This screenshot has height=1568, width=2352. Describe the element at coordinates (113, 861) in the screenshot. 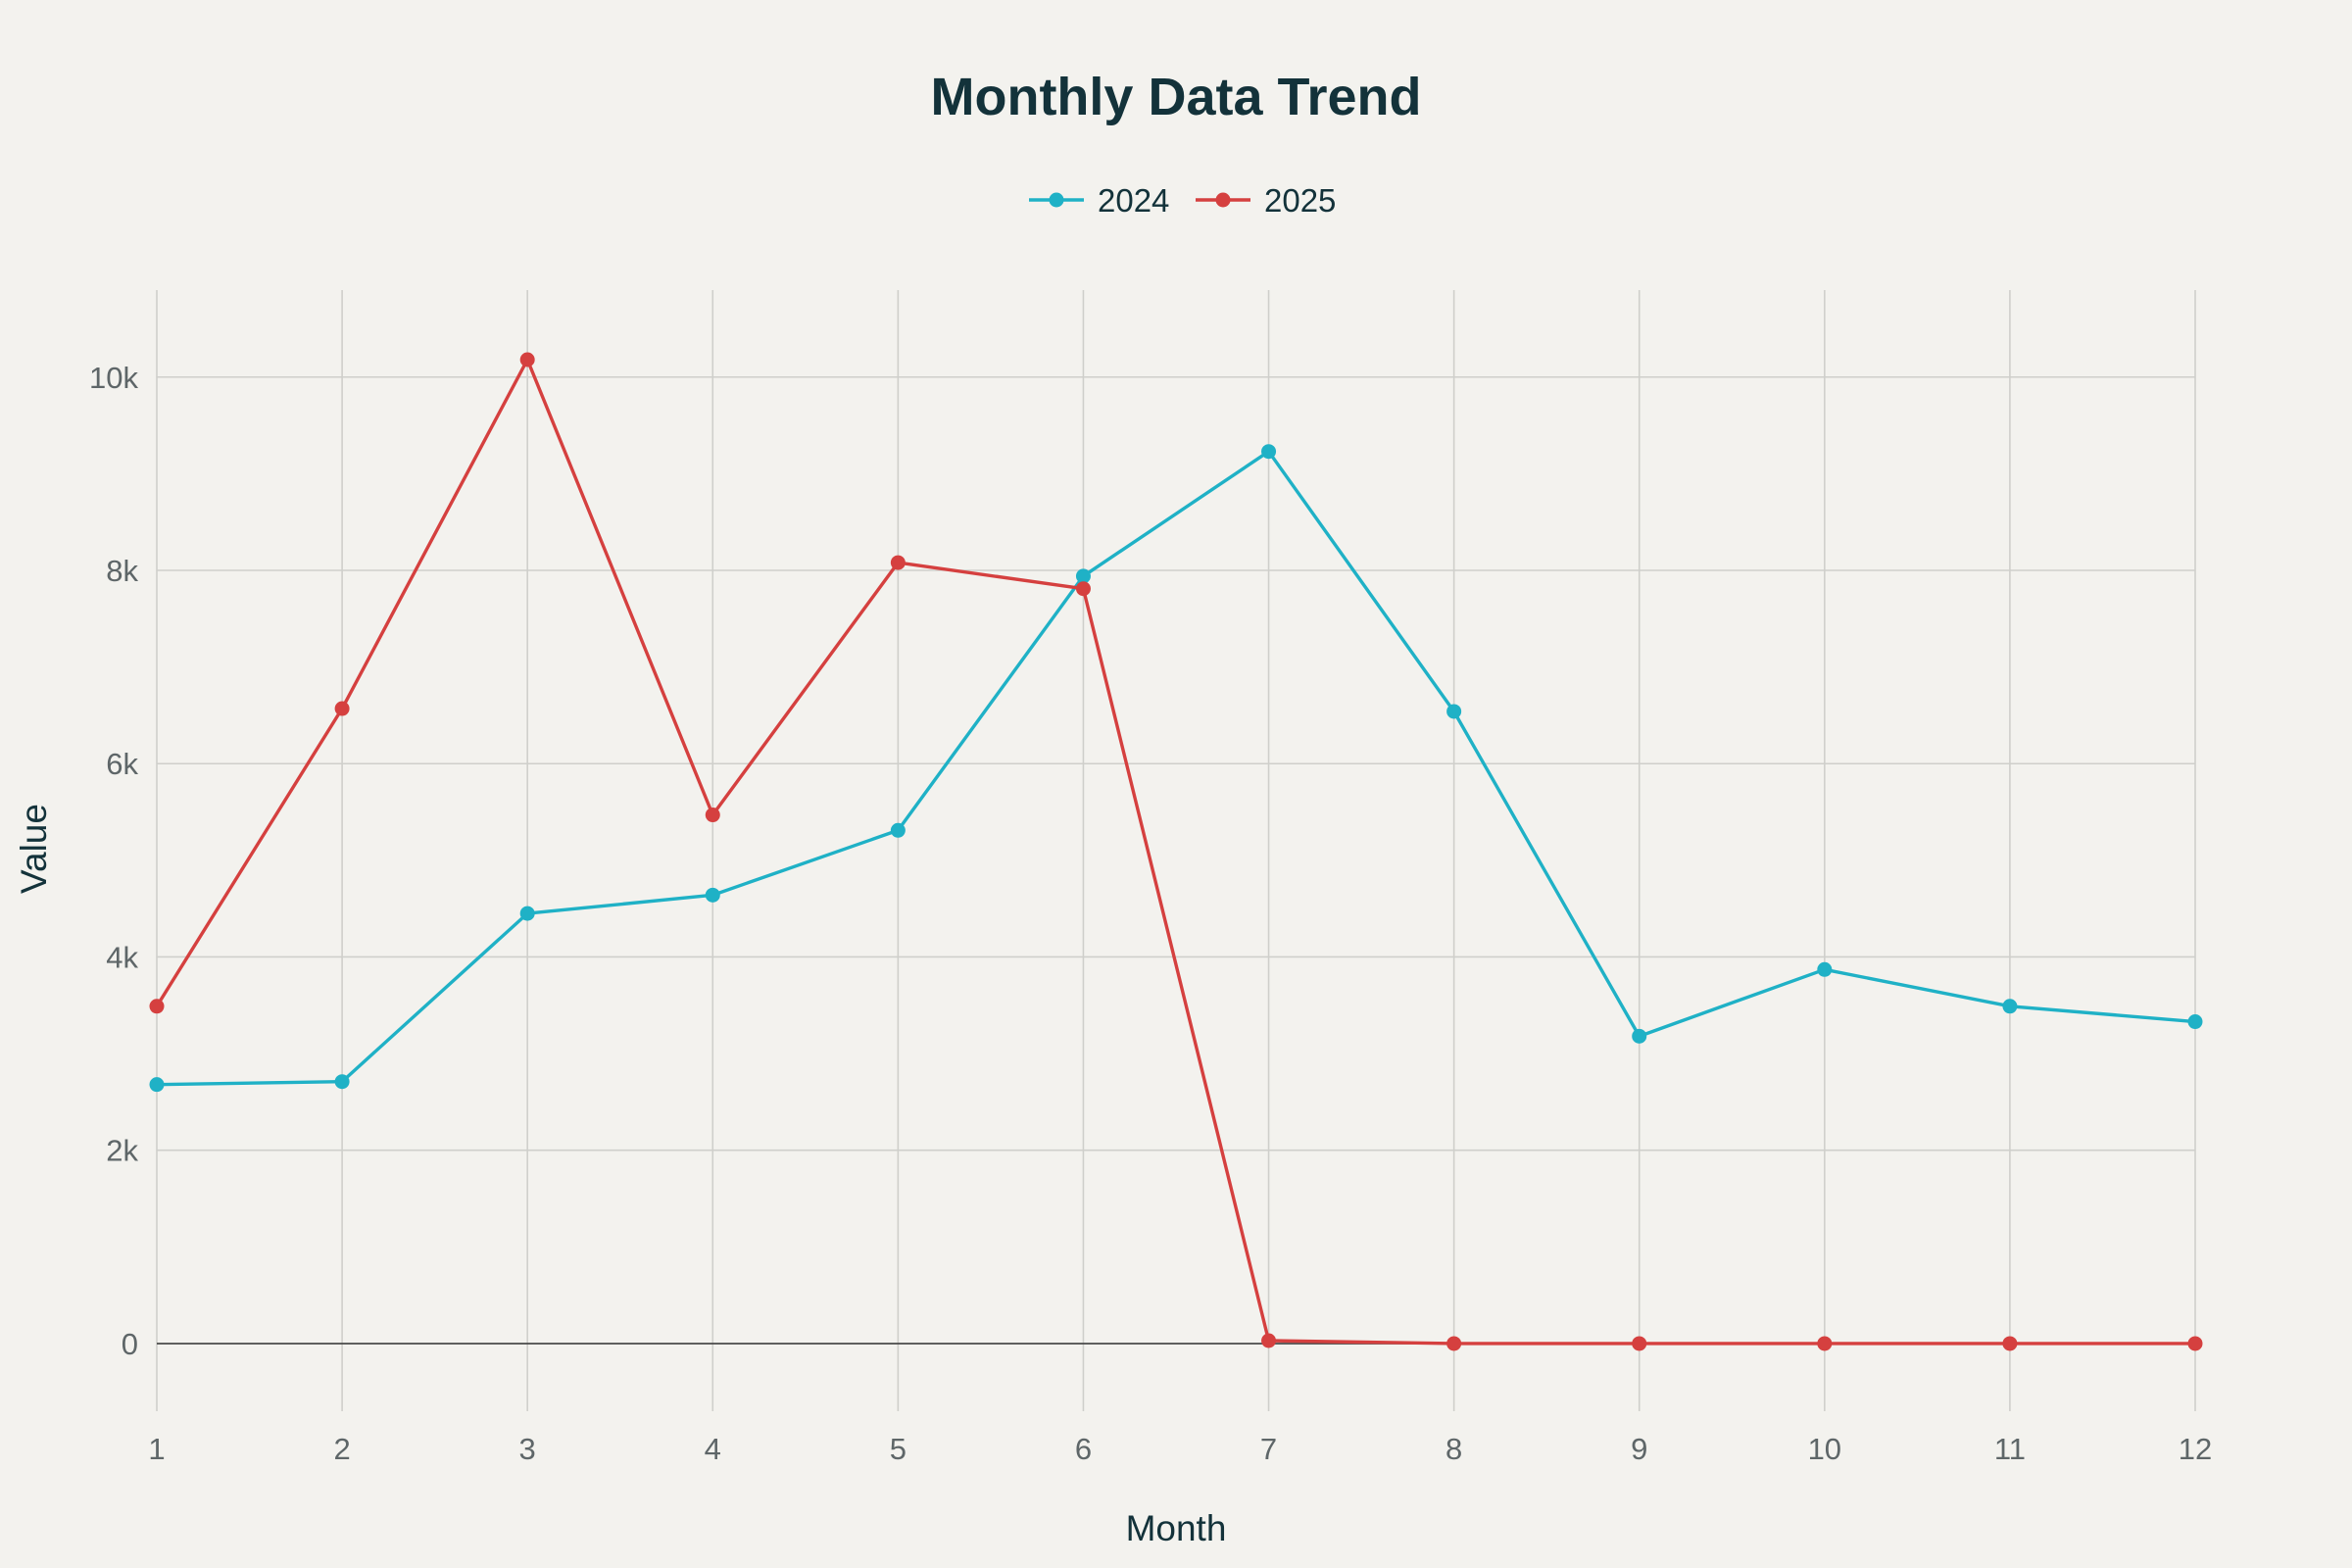

I see `y-axis-ticks: 0 2k 4k 6k 8k 10k` at that location.